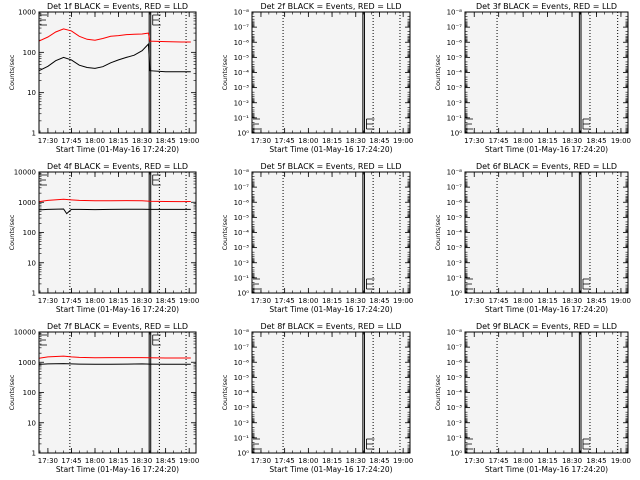  I want to click on chart-title: Det 1f BLACK = Events, RED = LLD, so click(117, 6).